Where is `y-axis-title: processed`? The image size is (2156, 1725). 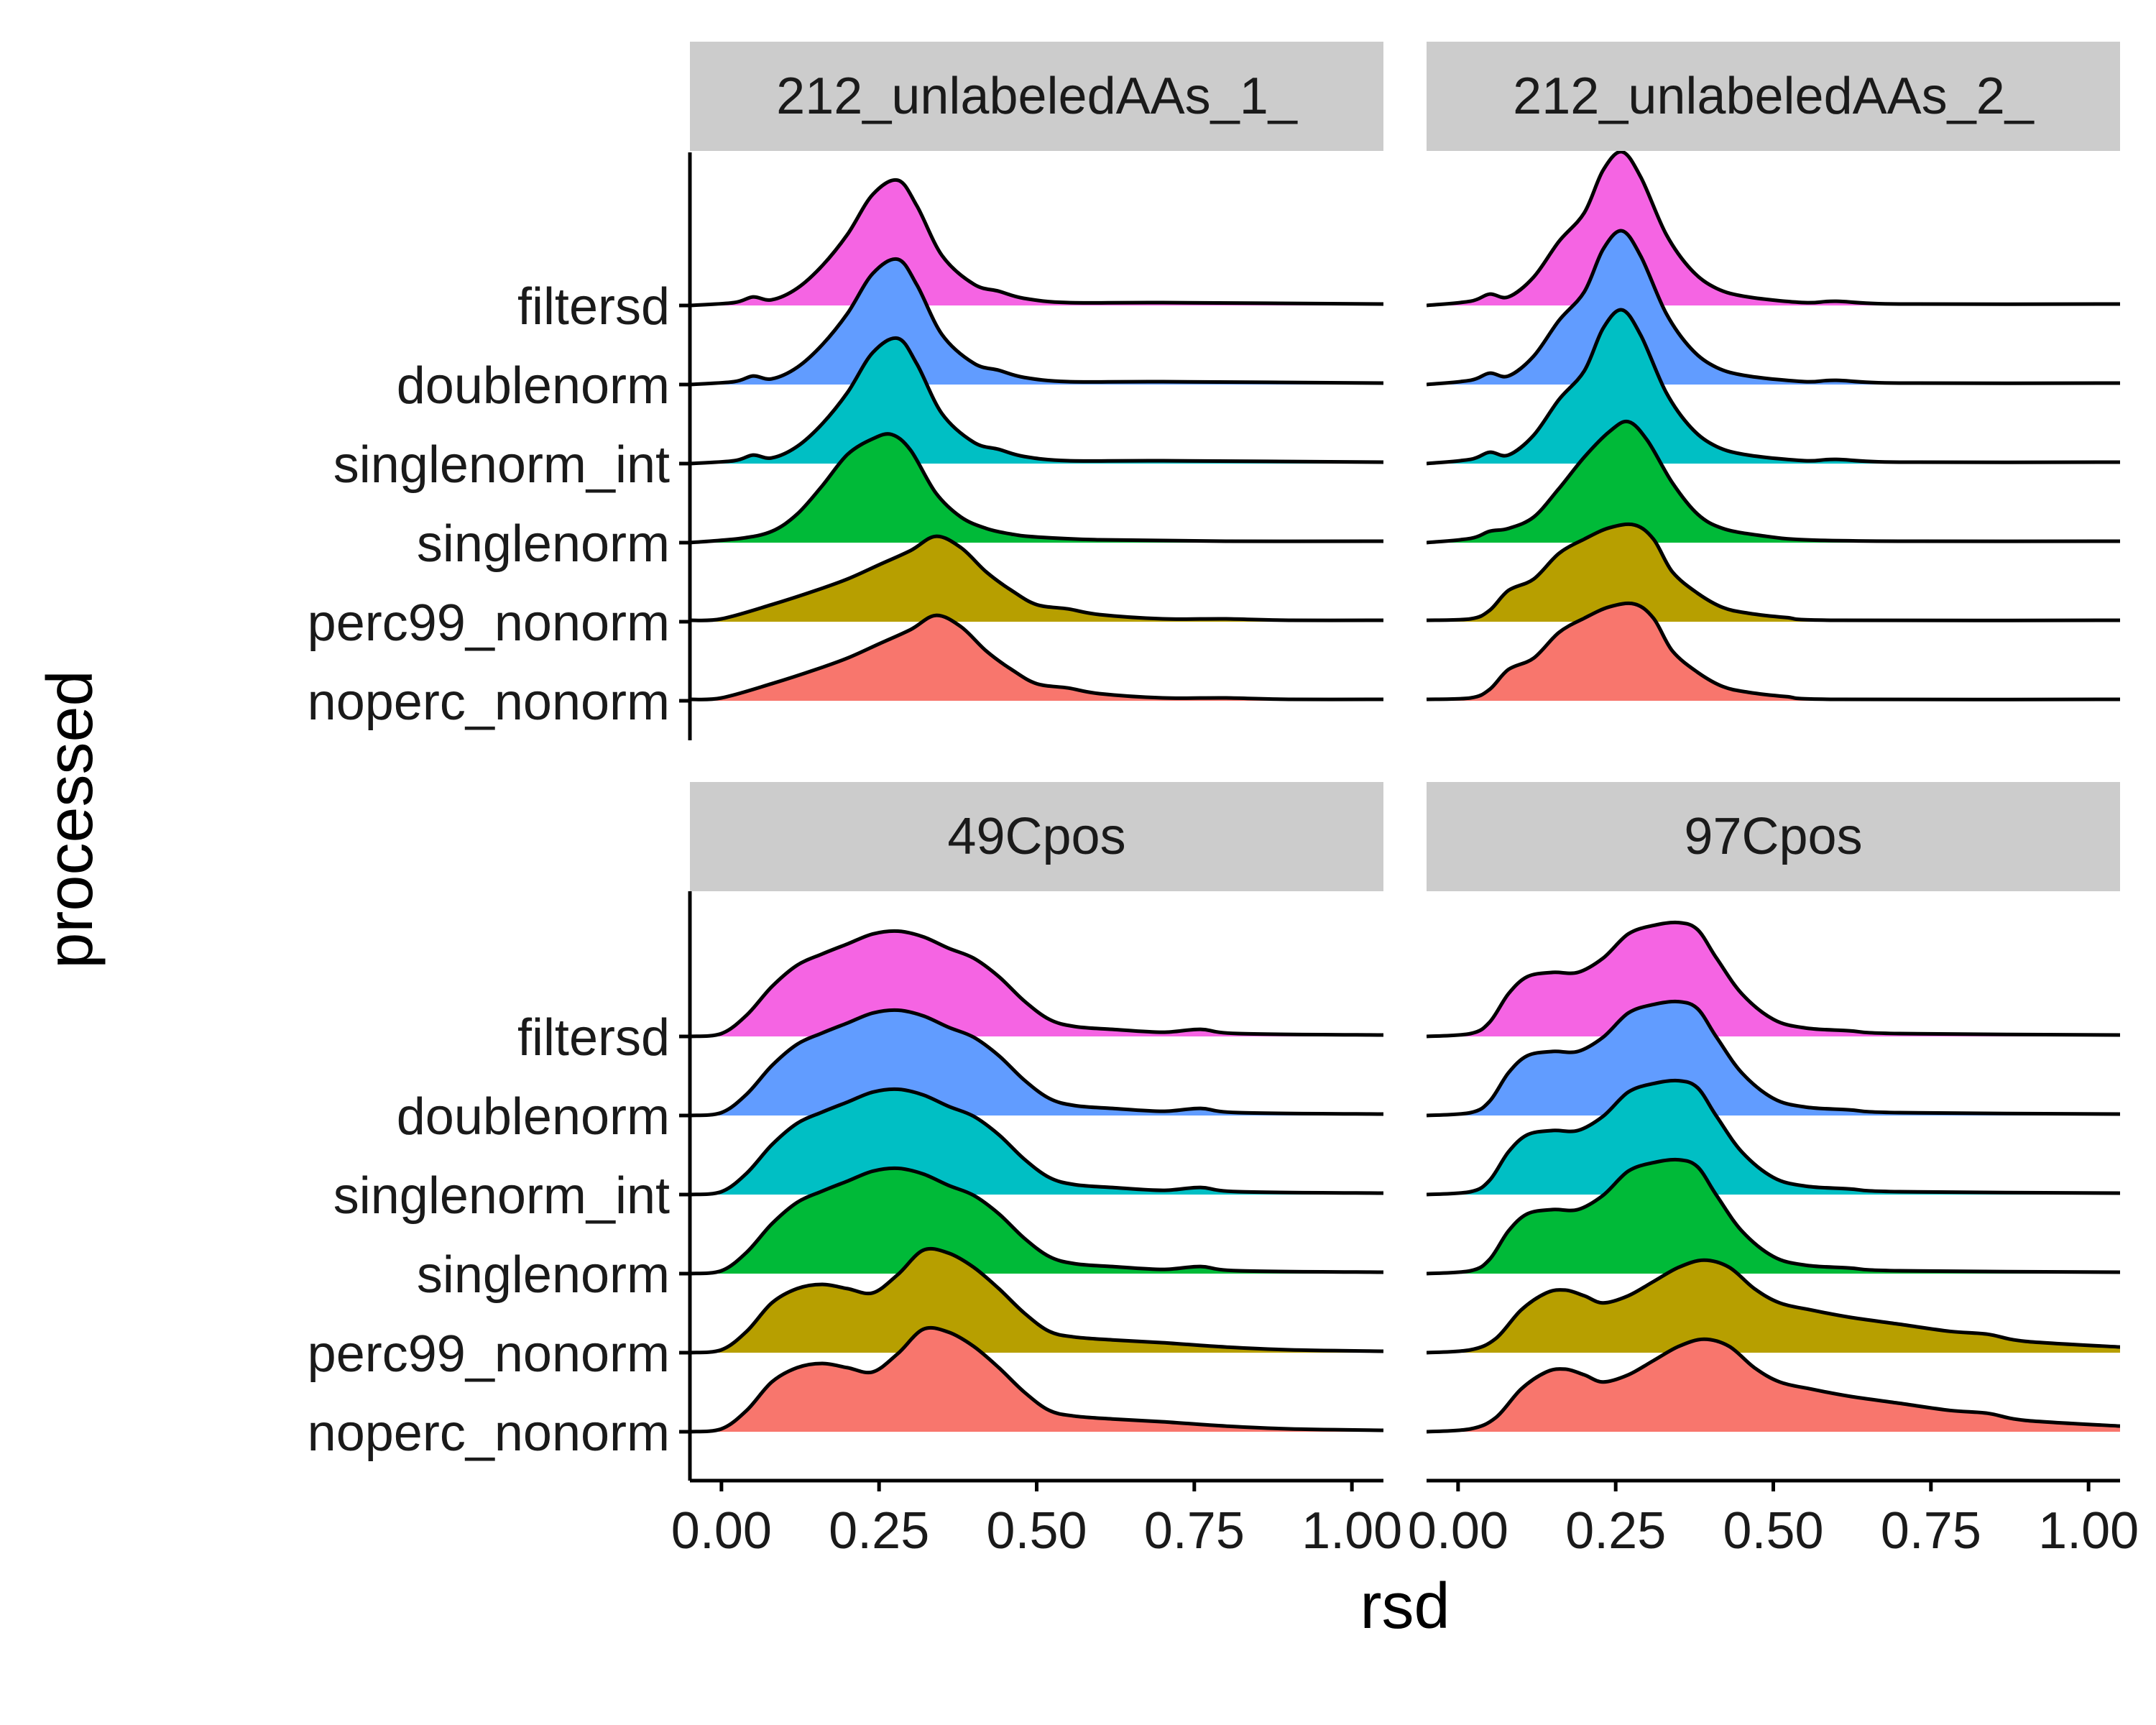
y-axis-title: processed is located at coordinates (70, 819).